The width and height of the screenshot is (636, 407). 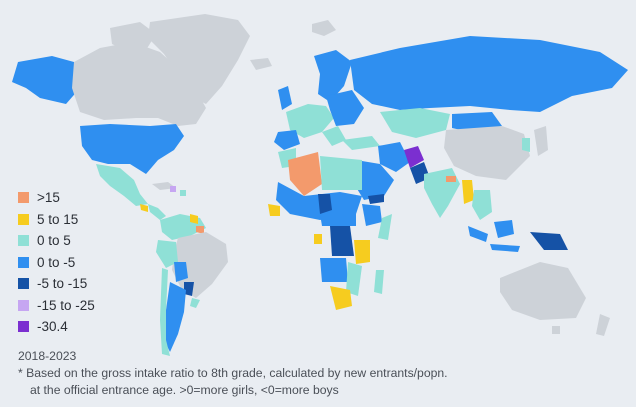 I want to click on yemen-shape, so click(x=376, y=199).